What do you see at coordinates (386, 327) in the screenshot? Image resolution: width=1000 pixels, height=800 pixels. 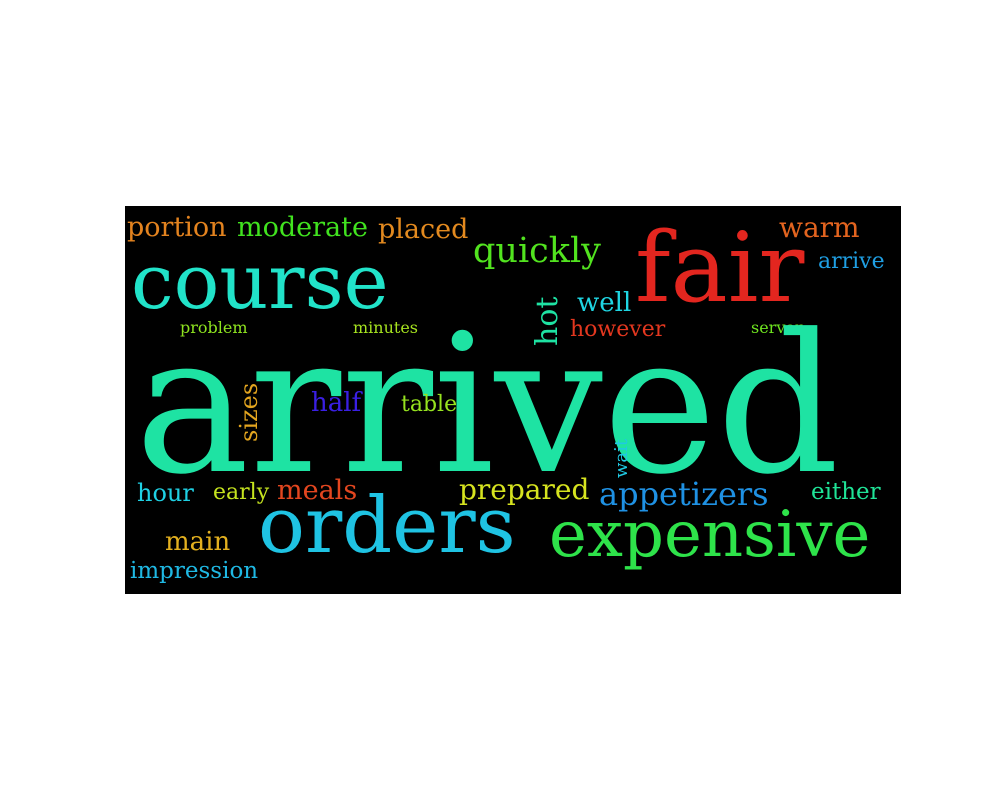 I see `word-minutes: minutes` at bounding box center [386, 327].